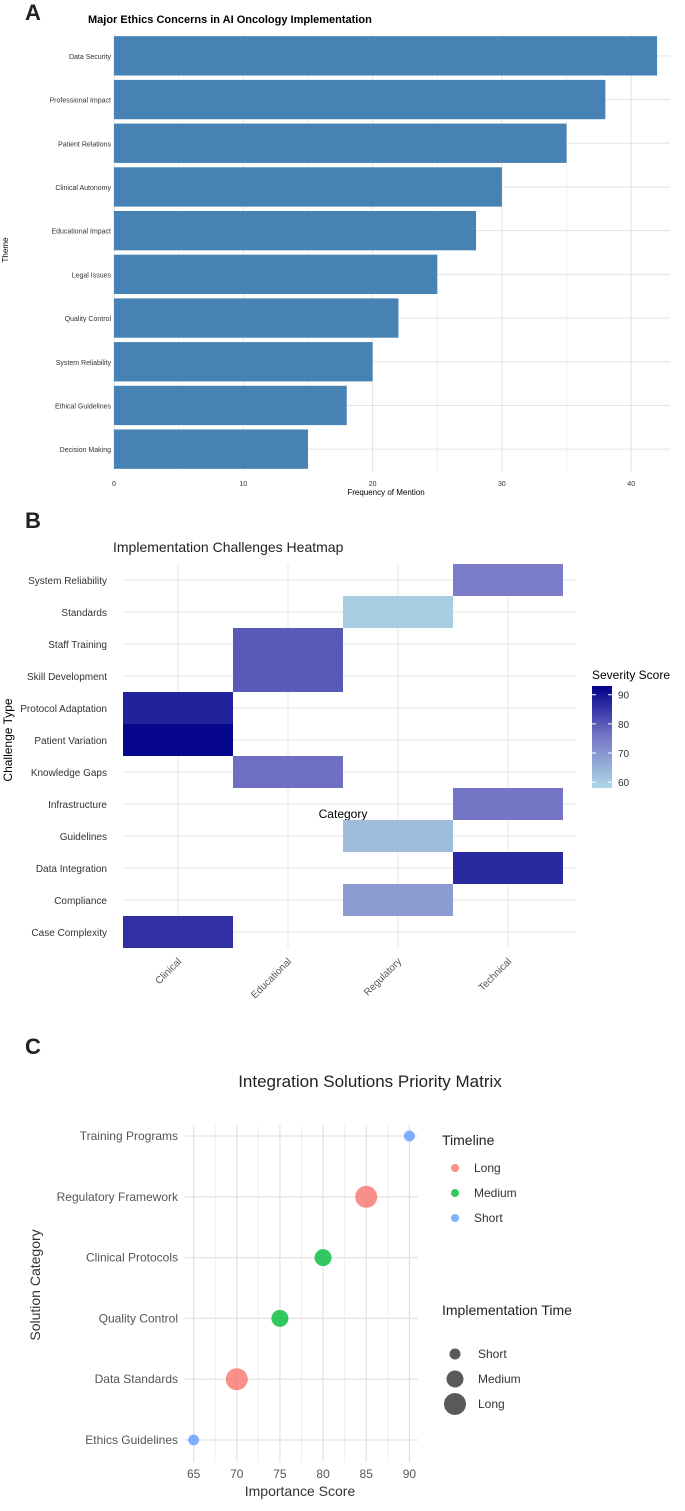  I want to click on panel-b-x-tick-label: Clinical, so click(169, 971).